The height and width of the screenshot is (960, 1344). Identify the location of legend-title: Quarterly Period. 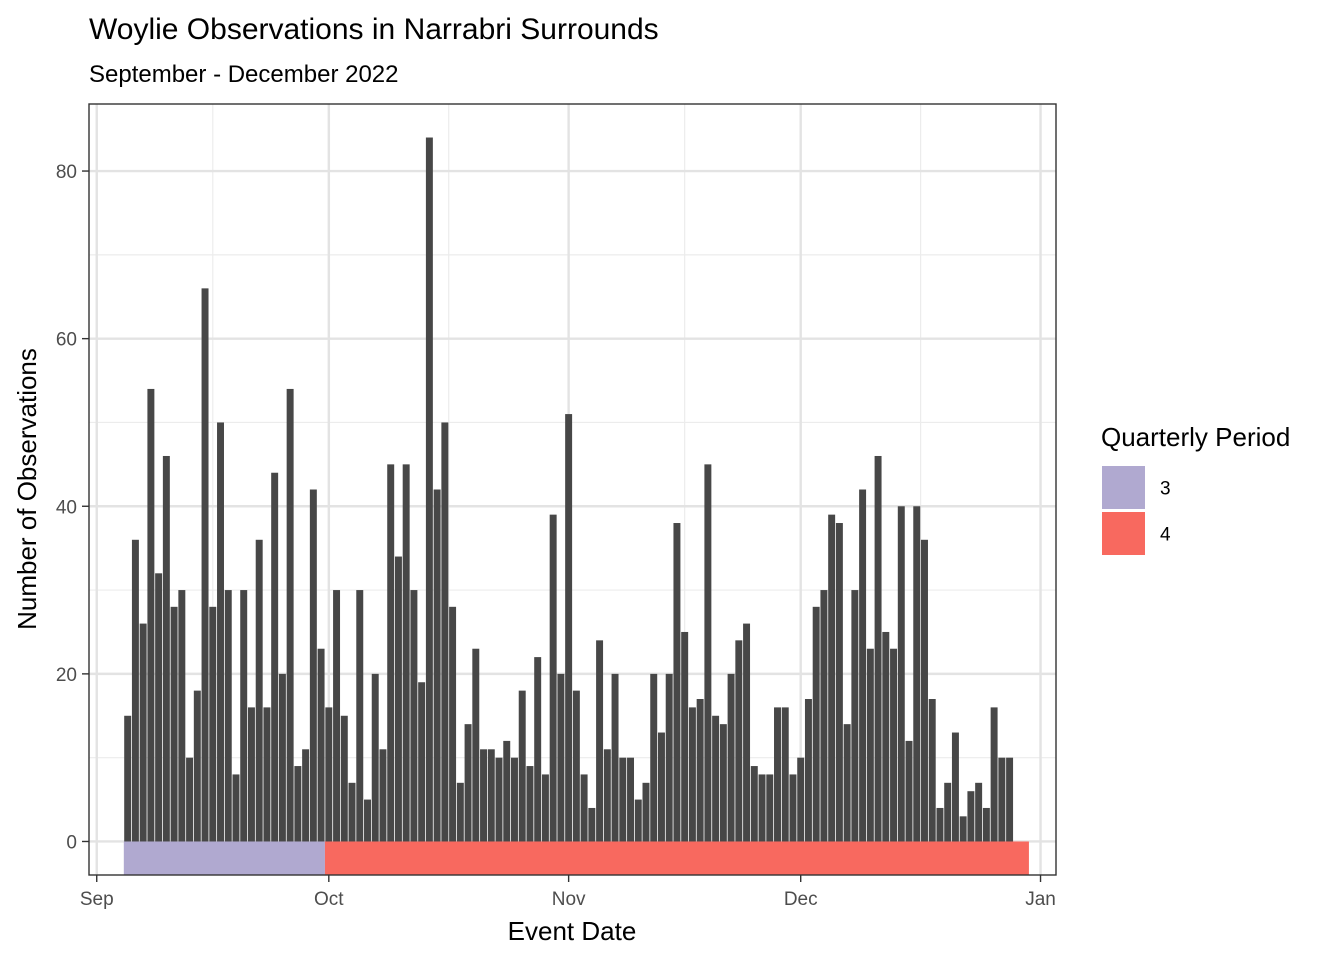
(1195, 437).